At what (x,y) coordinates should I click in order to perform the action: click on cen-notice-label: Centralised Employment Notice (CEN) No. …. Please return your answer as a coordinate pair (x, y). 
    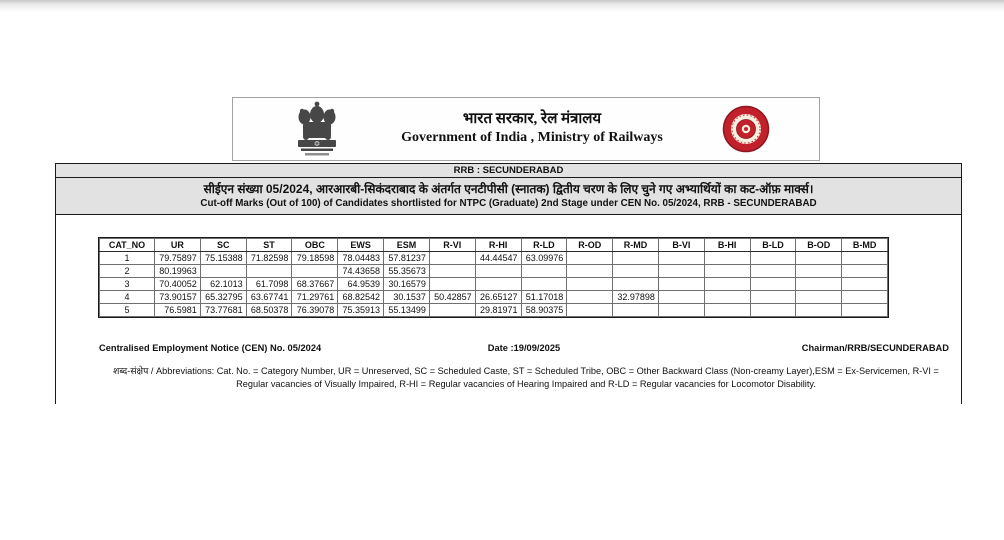
    Looking at the image, I should click on (210, 348).